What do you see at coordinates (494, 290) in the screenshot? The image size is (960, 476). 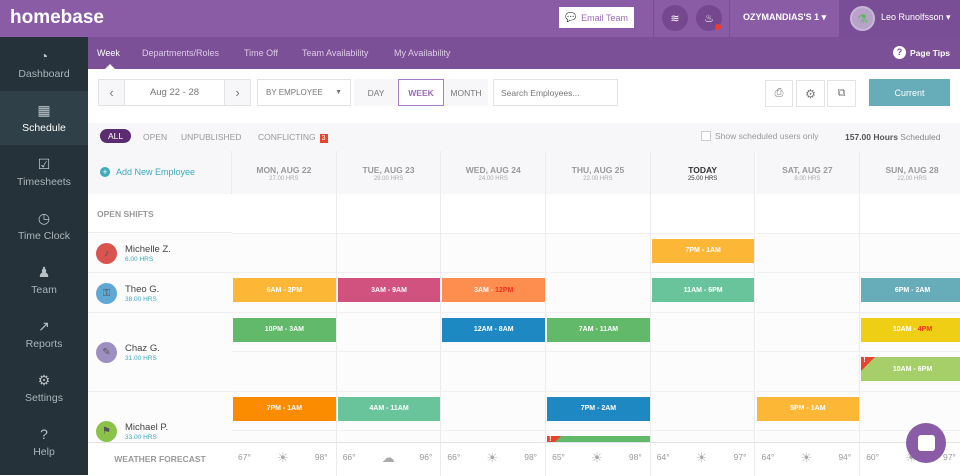 I see `shift-block: 3AM - 12PM` at bounding box center [494, 290].